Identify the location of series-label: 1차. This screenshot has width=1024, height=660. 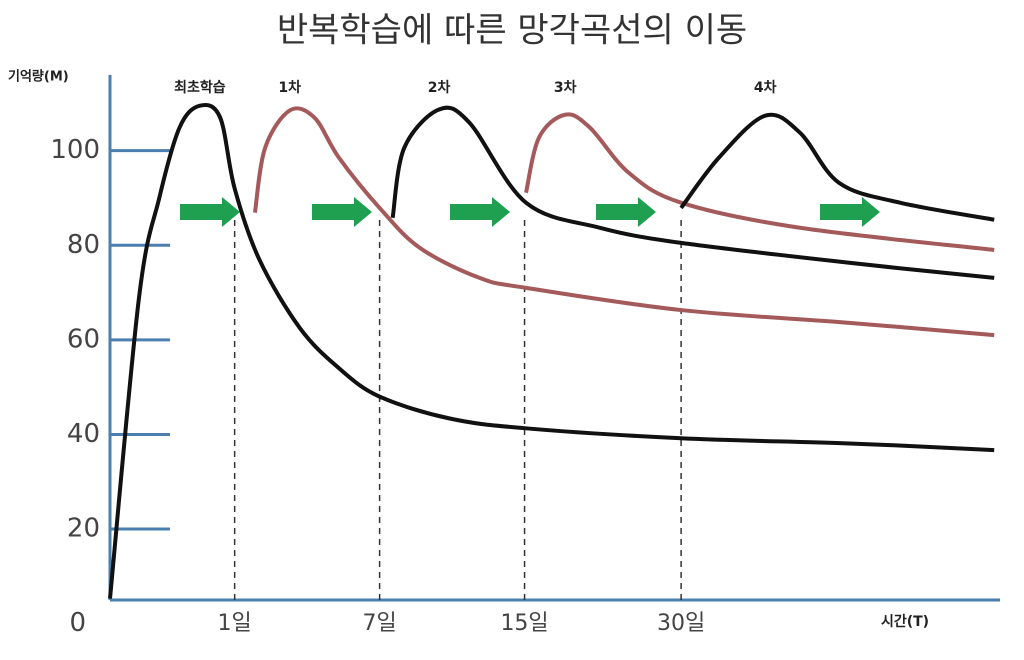
(289, 88).